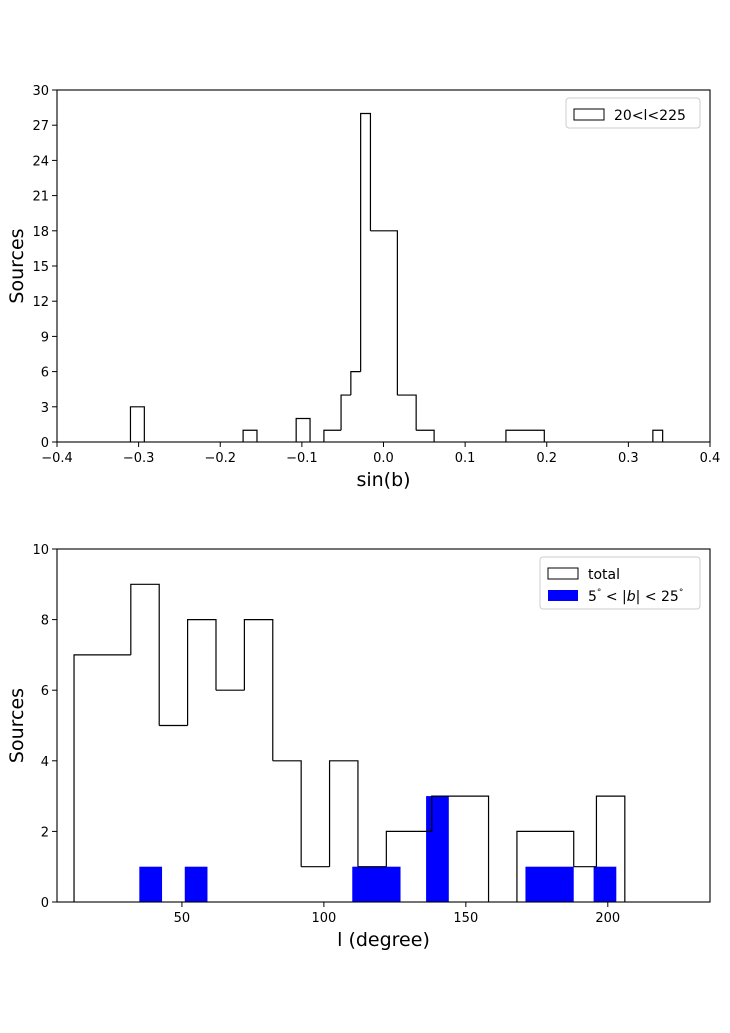 This screenshot has height=1033, width=730. I want to click on x-tick-label: −0.4, so click(57, 458).